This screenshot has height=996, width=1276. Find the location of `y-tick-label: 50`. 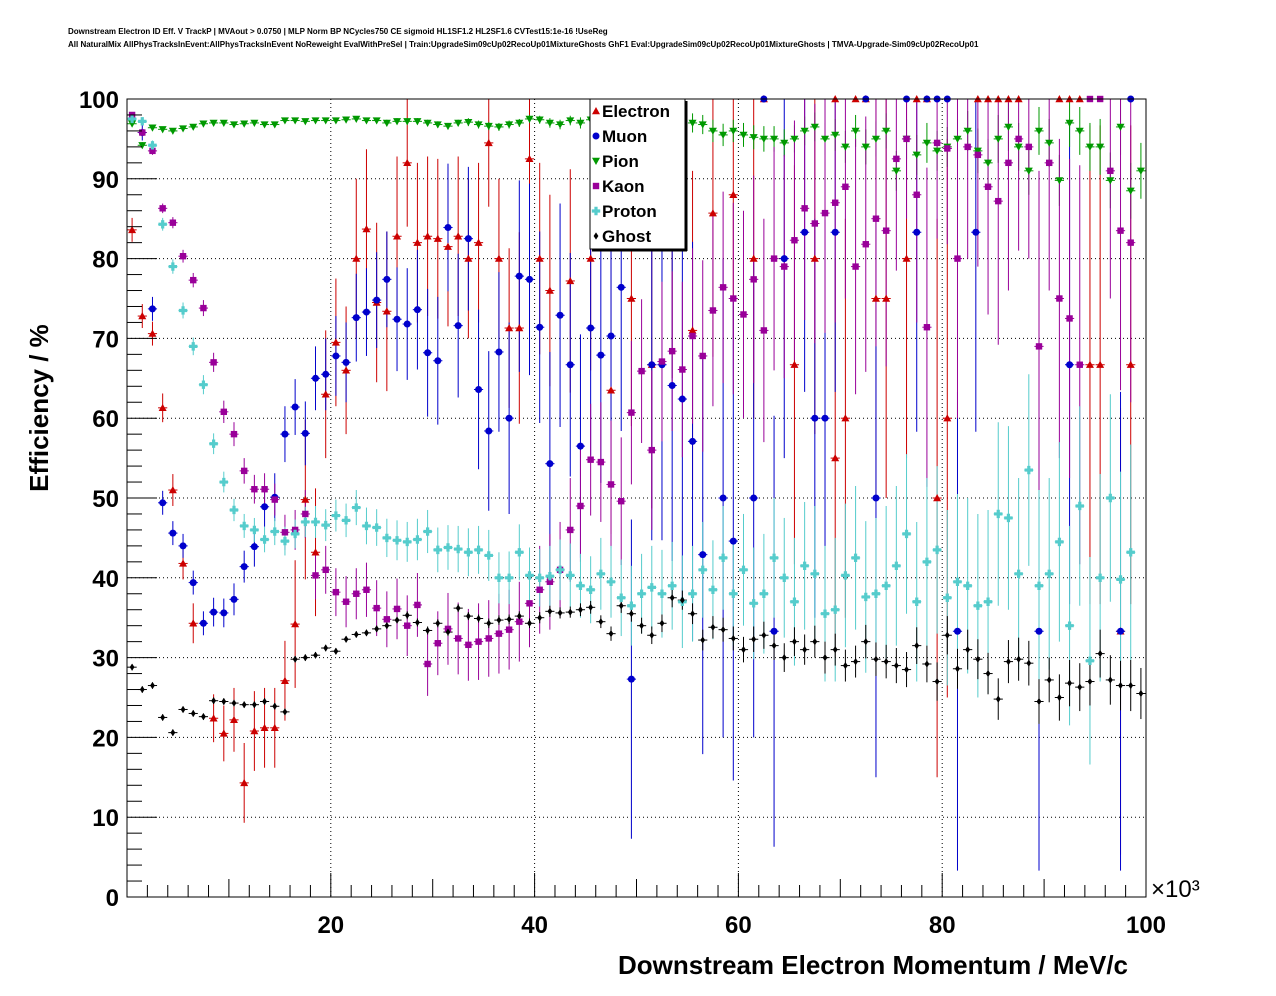

y-tick-label: 50 is located at coordinates (105, 499).